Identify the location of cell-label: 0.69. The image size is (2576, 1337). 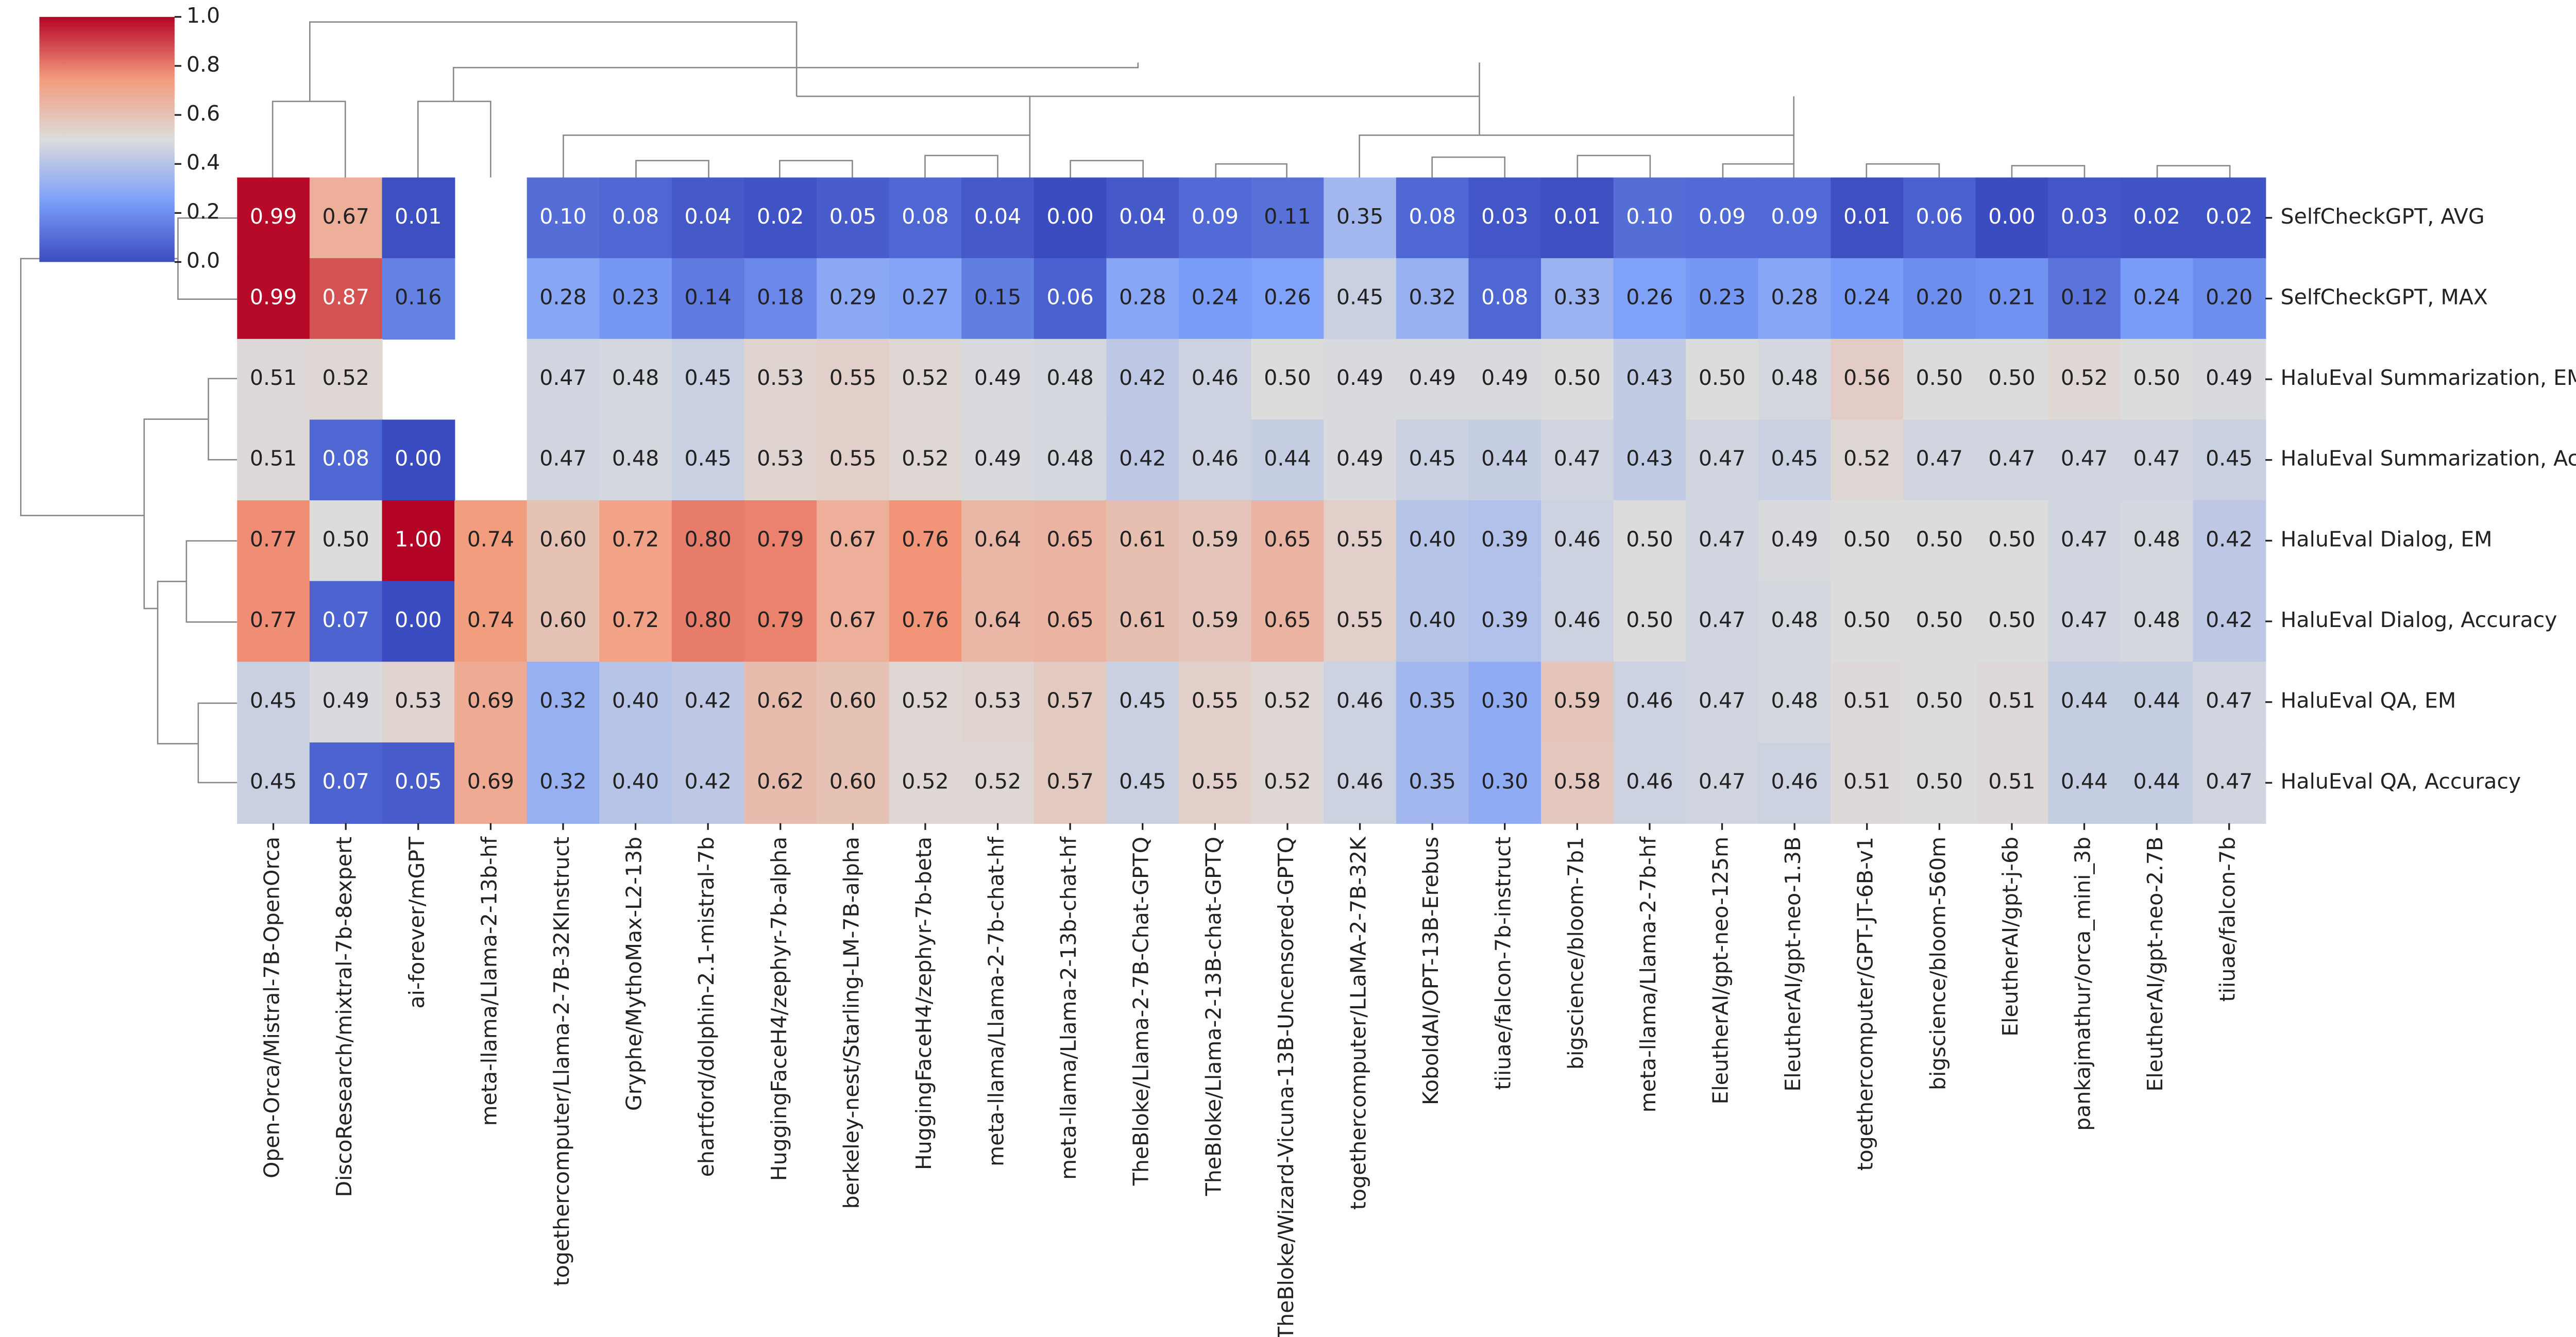
(490, 700).